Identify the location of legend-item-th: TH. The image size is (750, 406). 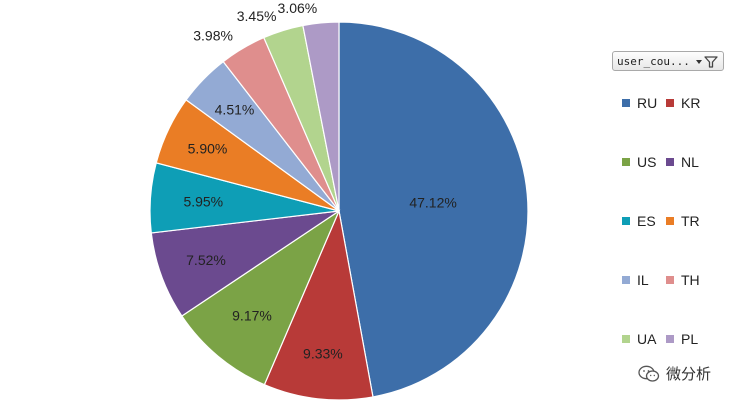
(683, 280).